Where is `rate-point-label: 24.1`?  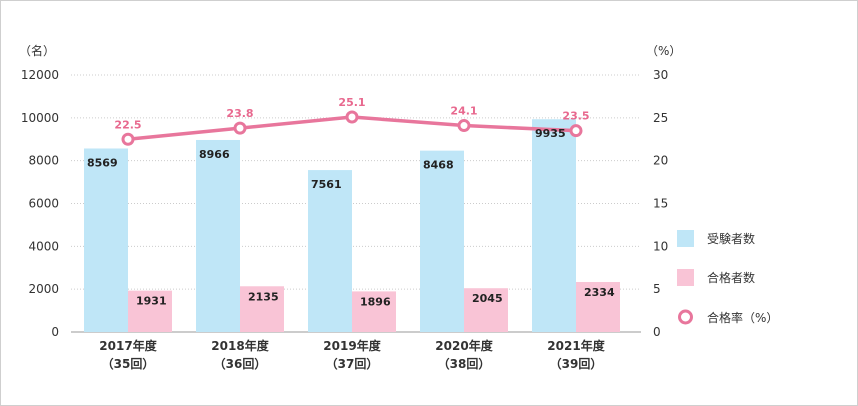 rate-point-label: 24.1 is located at coordinates (463, 111).